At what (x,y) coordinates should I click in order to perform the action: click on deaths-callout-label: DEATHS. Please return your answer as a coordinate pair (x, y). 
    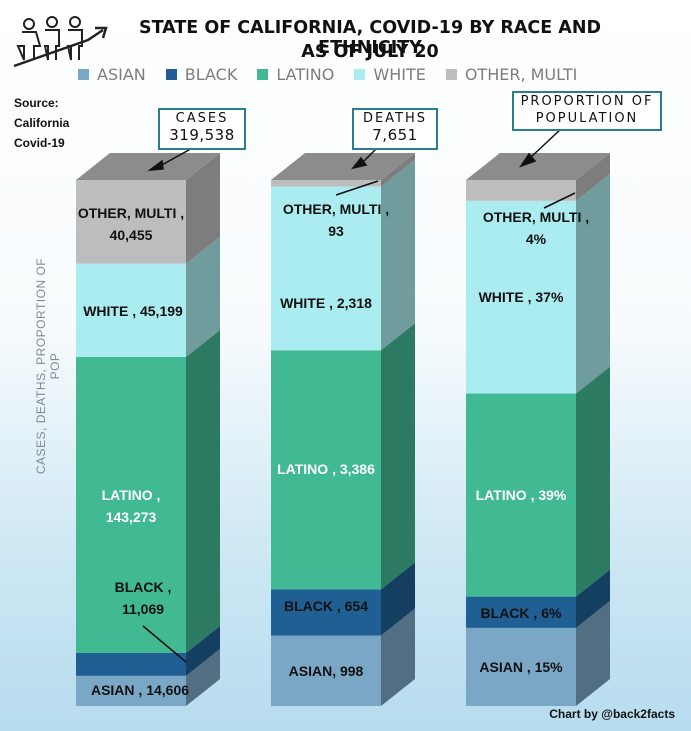
    Looking at the image, I should click on (395, 118).